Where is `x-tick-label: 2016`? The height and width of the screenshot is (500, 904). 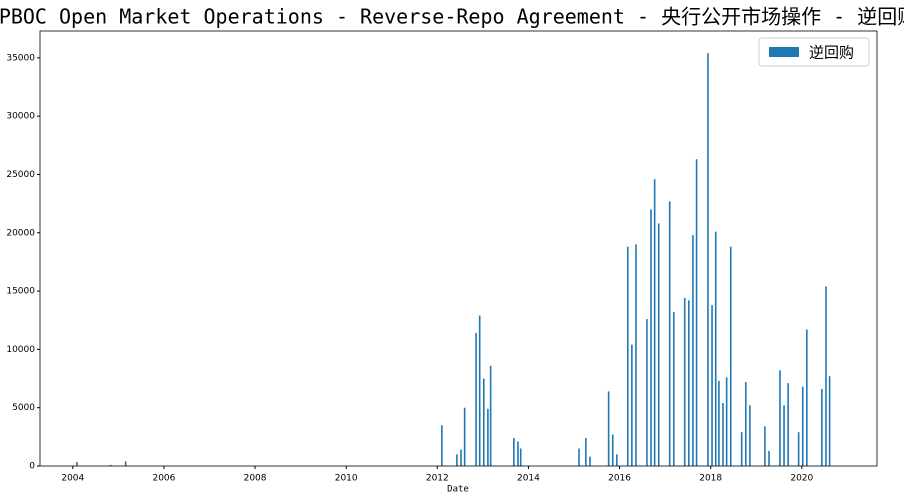 x-tick-label: 2016 is located at coordinates (619, 479).